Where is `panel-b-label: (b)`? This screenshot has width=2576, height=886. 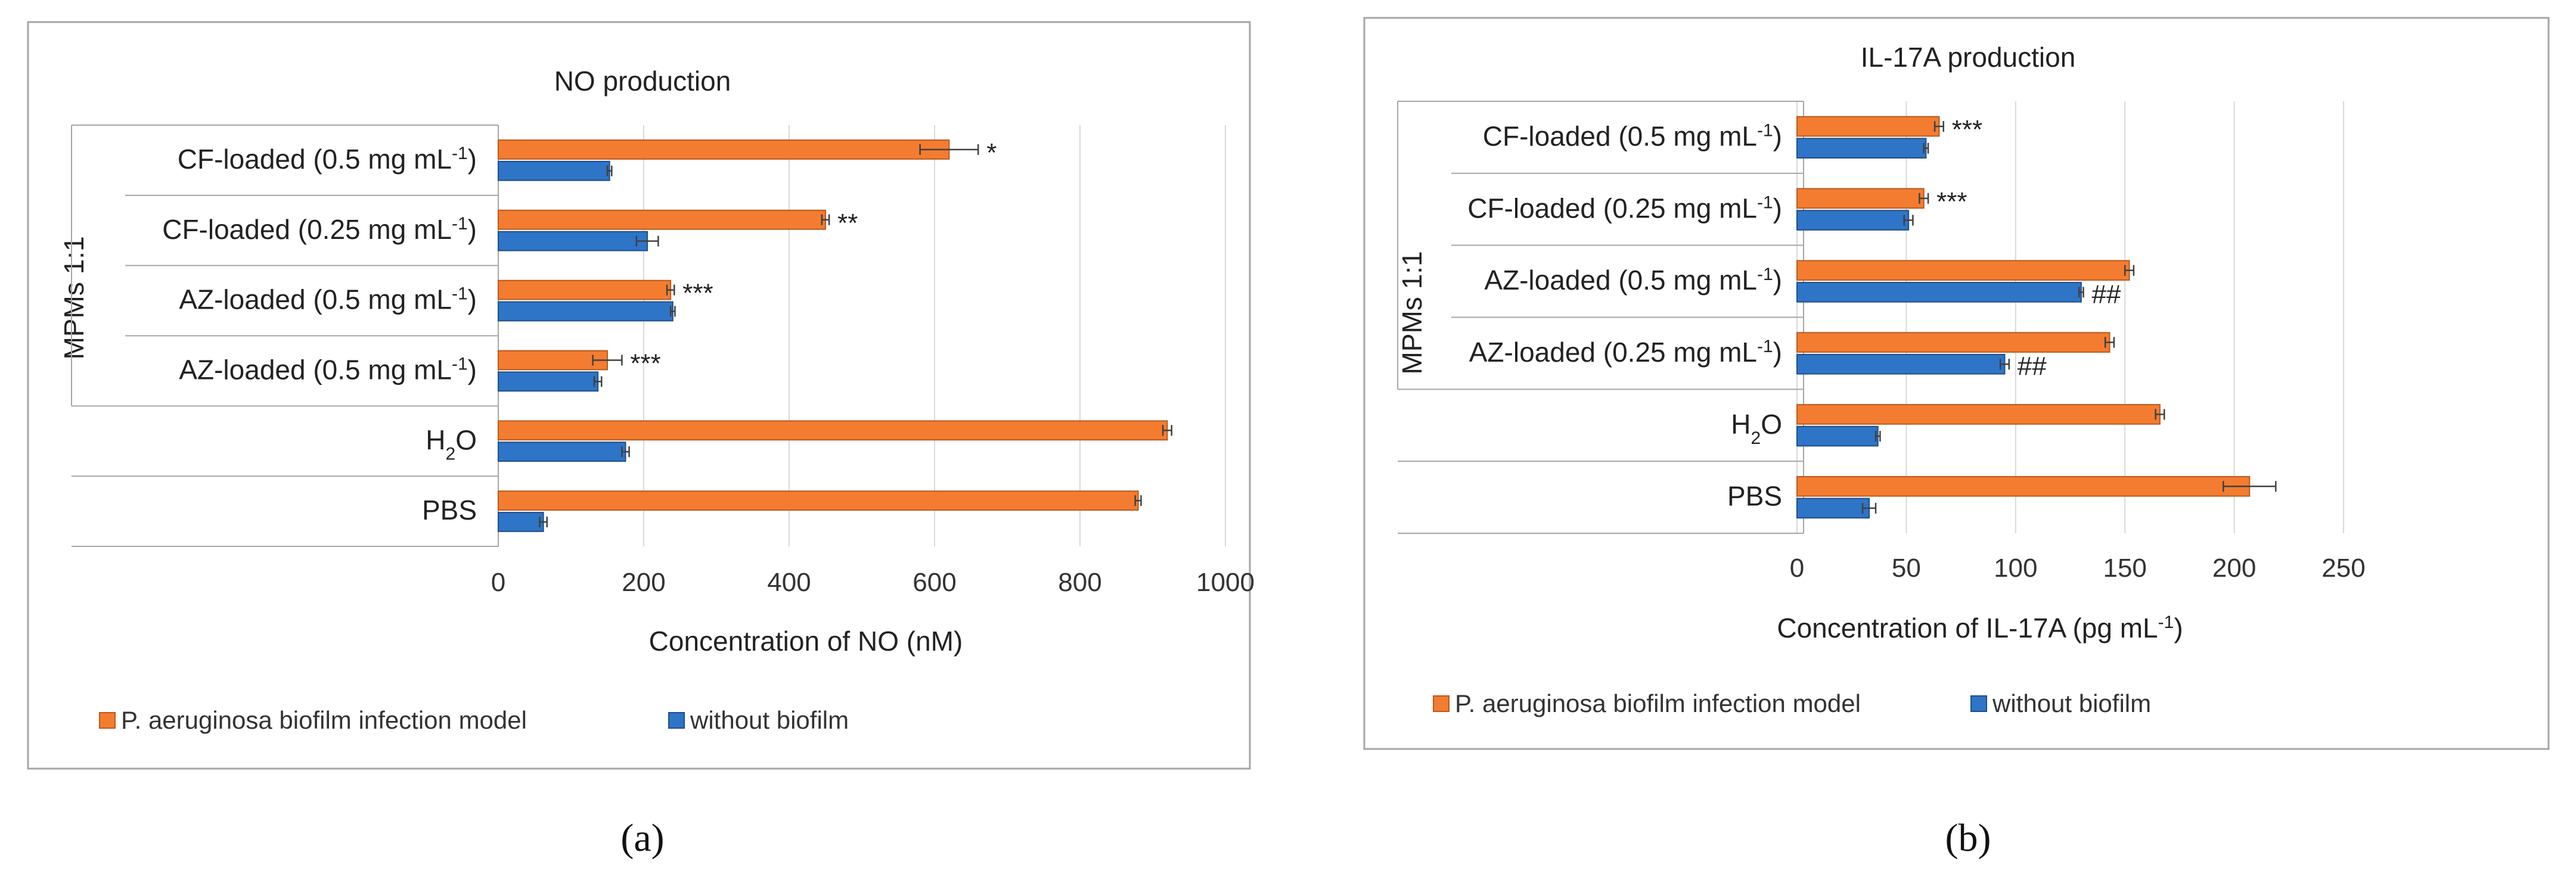 panel-b-label: (b) is located at coordinates (1968, 838).